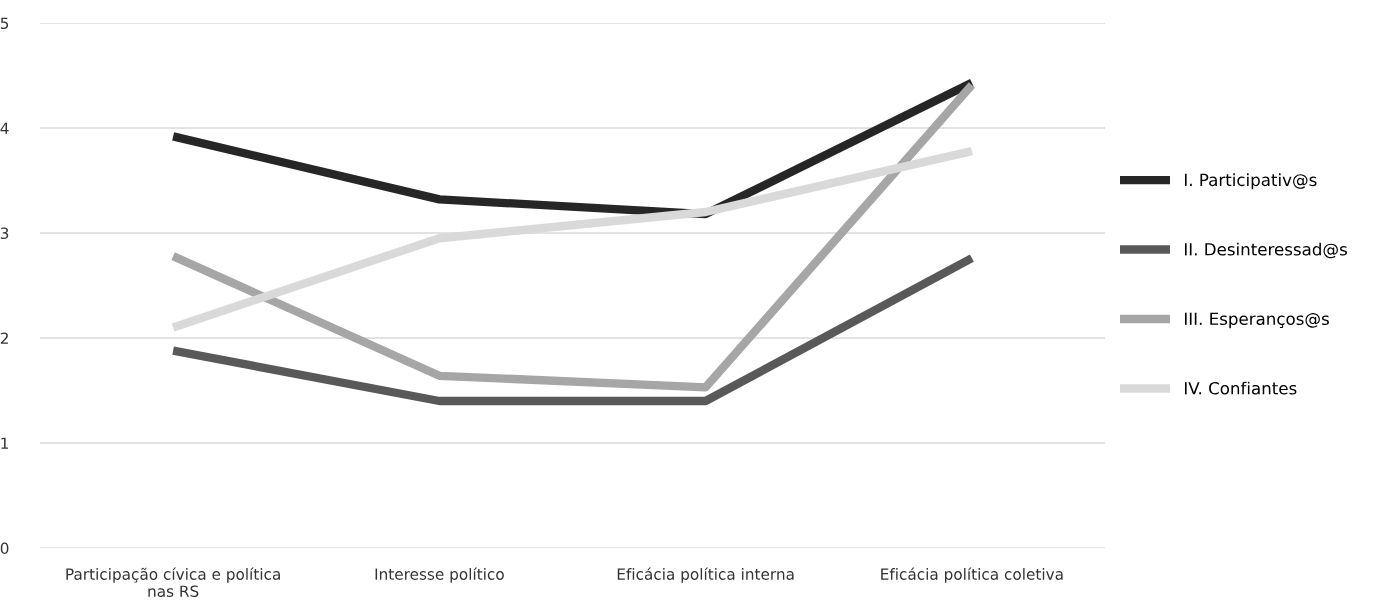  I want to click on legend-label: I. Participativ@s, so click(1250, 181).